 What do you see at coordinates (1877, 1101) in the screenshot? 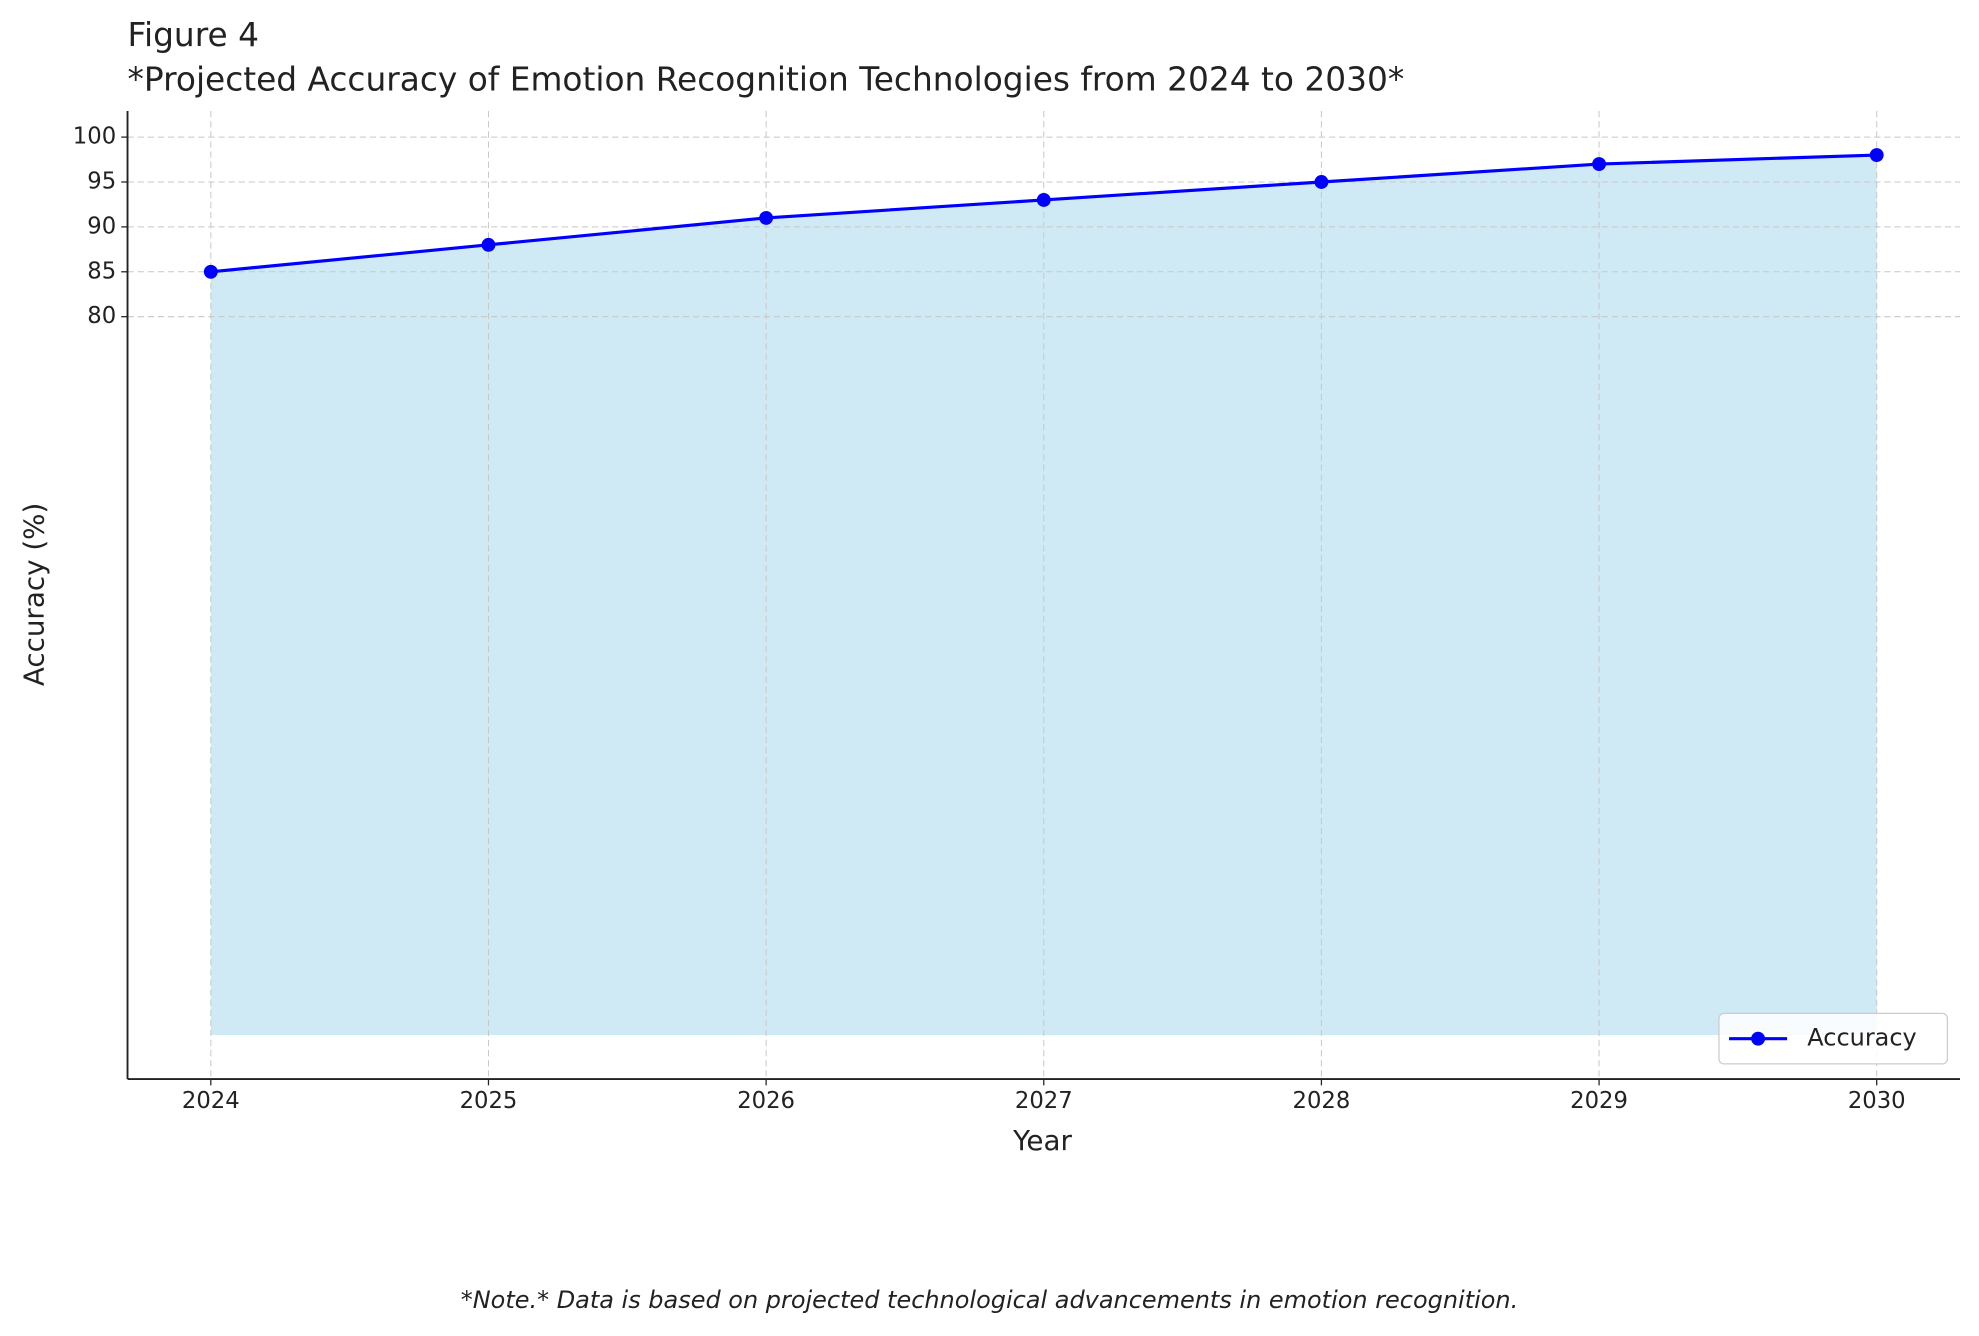
I see `x-tick-label: 2030` at bounding box center [1877, 1101].